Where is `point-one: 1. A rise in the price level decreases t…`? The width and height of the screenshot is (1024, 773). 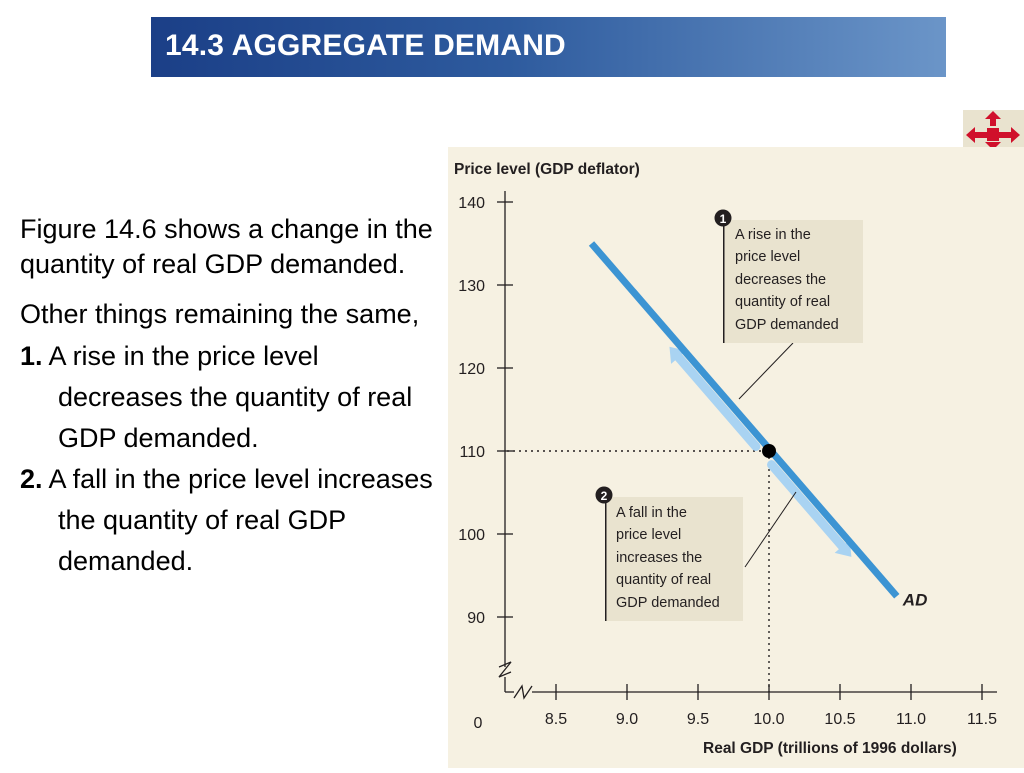
point-one: 1. A rise in the price level decreases t… is located at coordinates (232, 397).